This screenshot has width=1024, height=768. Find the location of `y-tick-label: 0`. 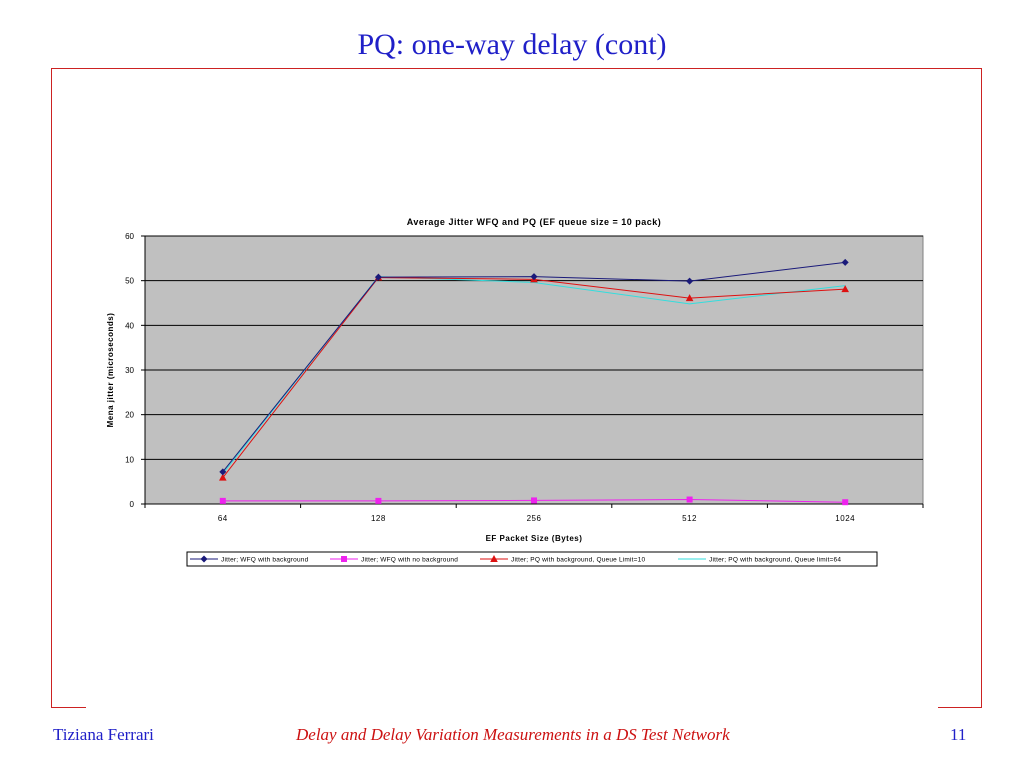

y-tick-label: 0 is located at coordinates (132, 504).